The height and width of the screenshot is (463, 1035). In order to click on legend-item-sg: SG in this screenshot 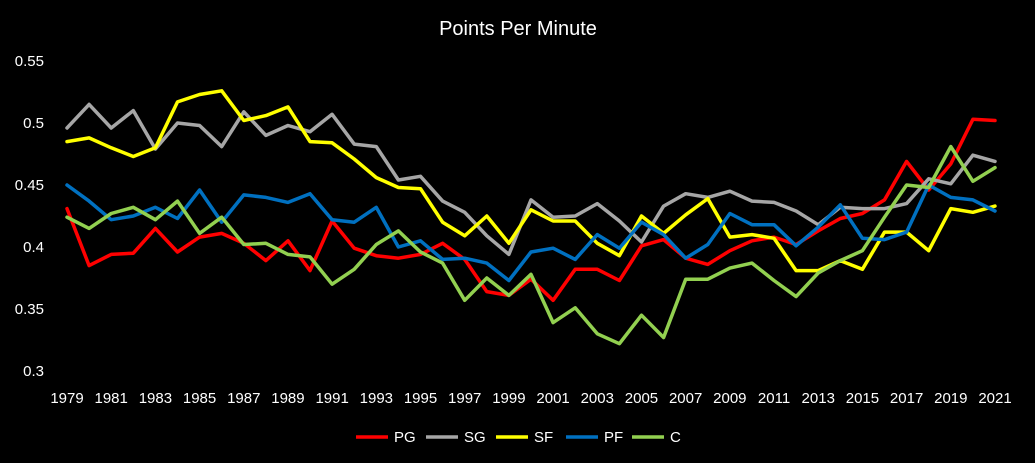, I will do `click(456, 437)`.